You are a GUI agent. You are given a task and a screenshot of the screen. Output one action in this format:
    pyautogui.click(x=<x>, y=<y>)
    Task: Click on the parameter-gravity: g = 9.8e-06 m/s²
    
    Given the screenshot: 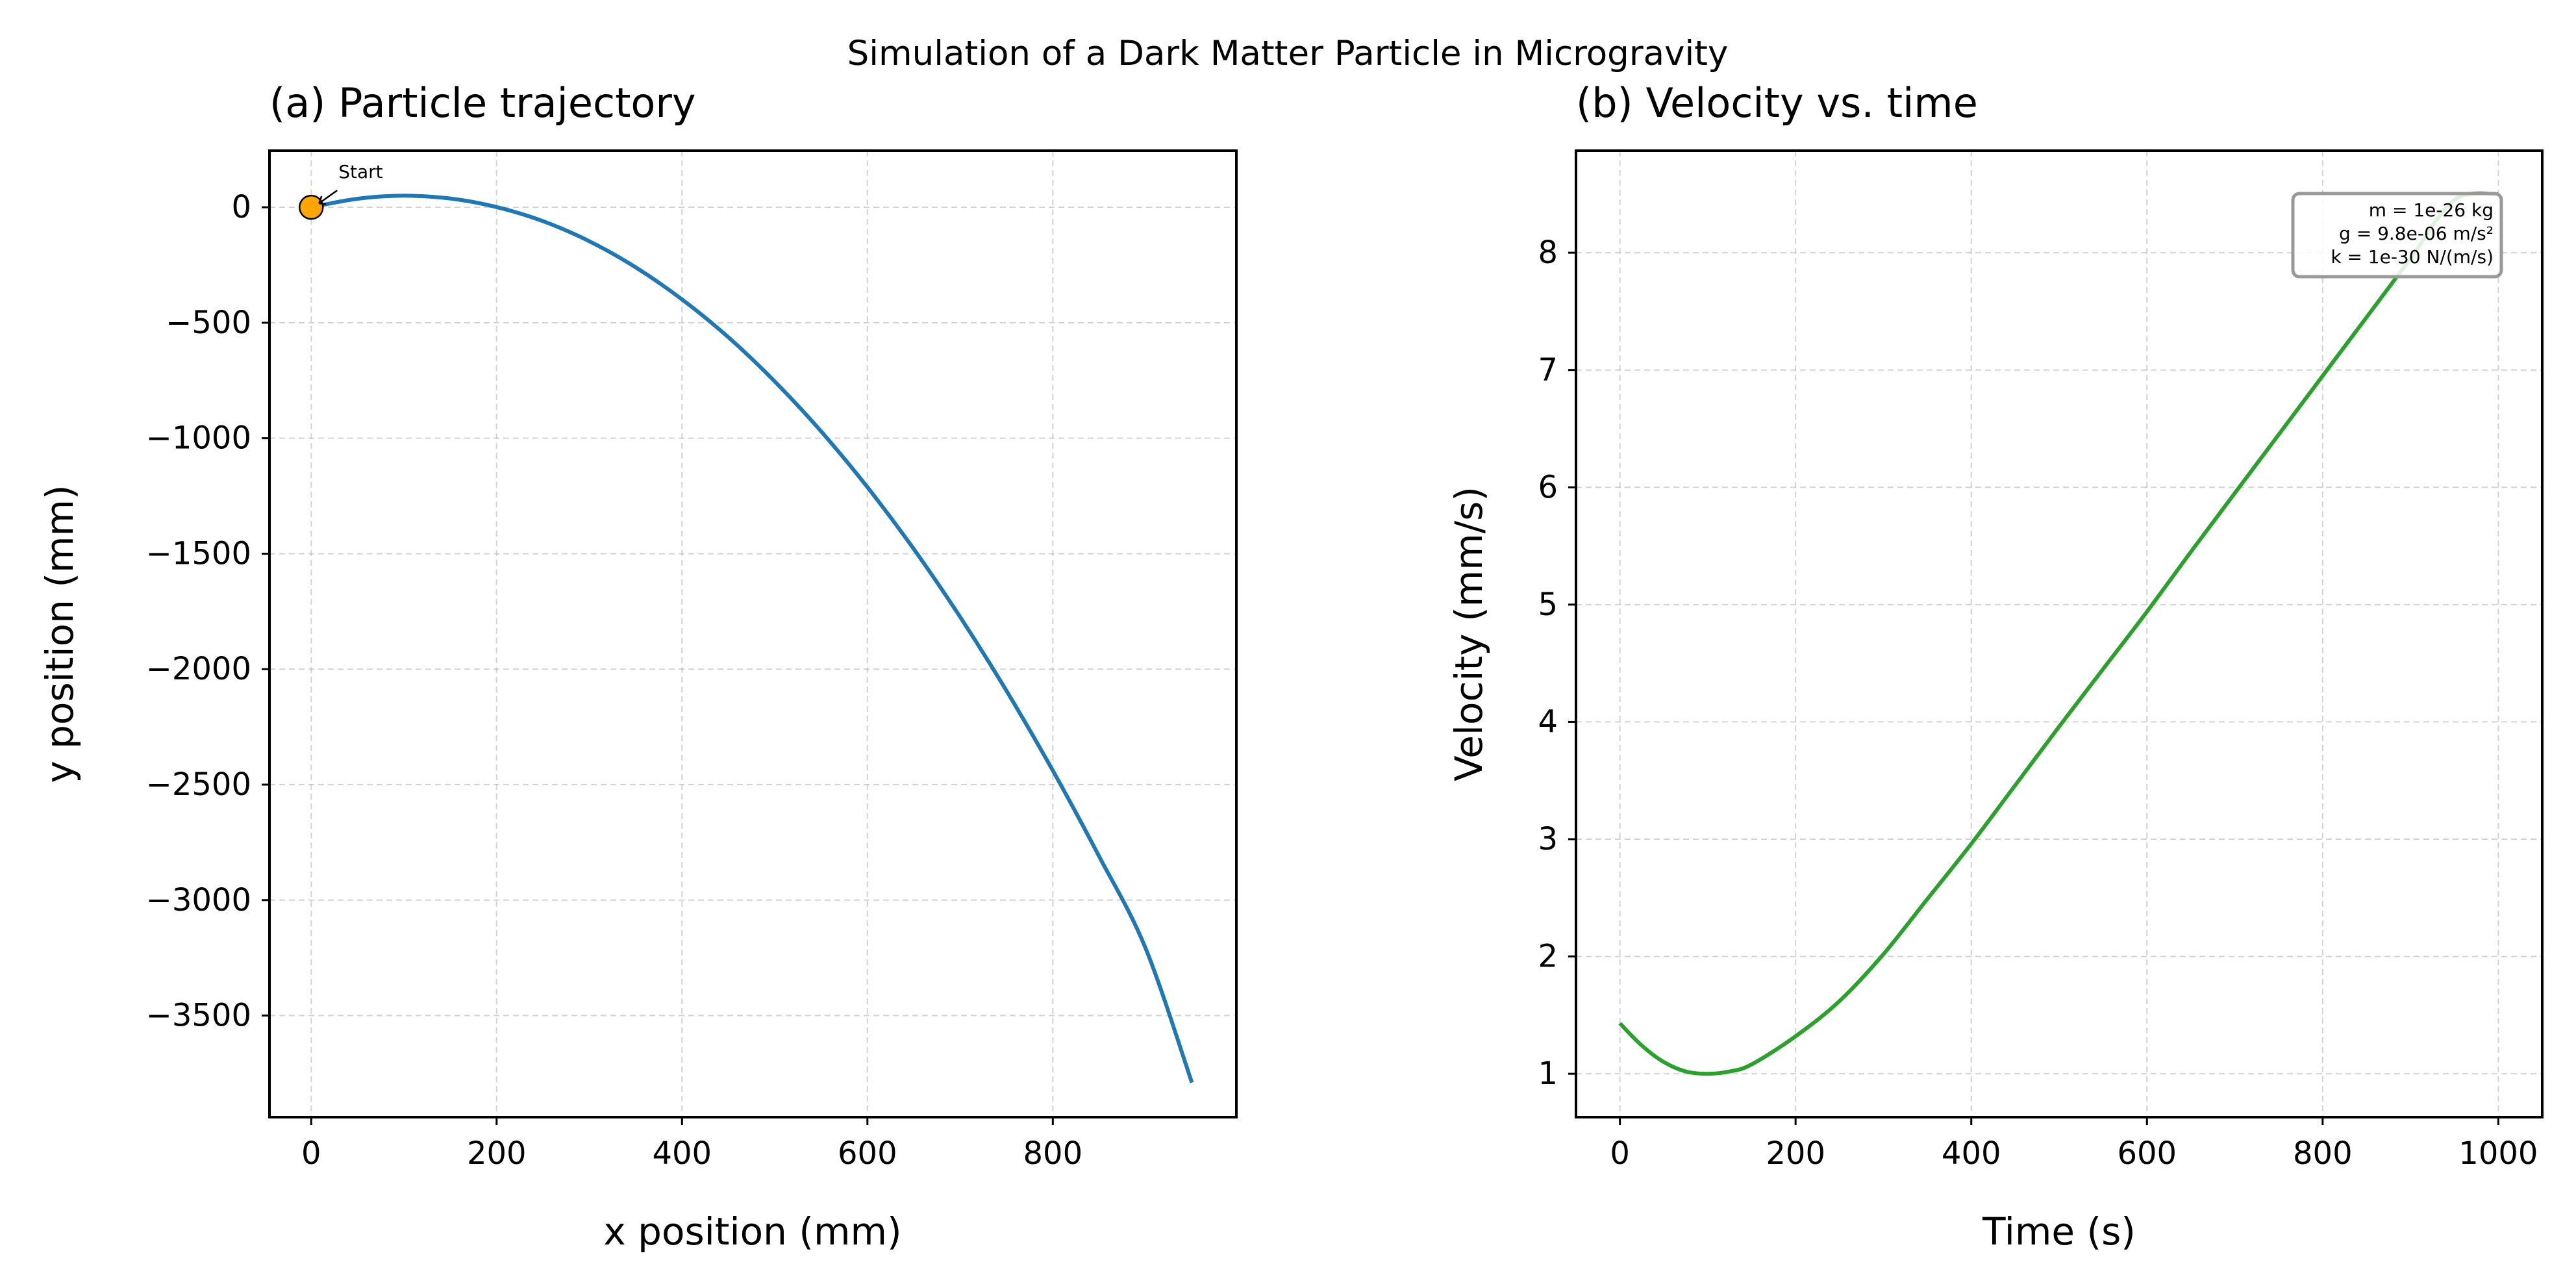 What is the action you would take?
    pyautogui.click(x=2416, y=233)
    